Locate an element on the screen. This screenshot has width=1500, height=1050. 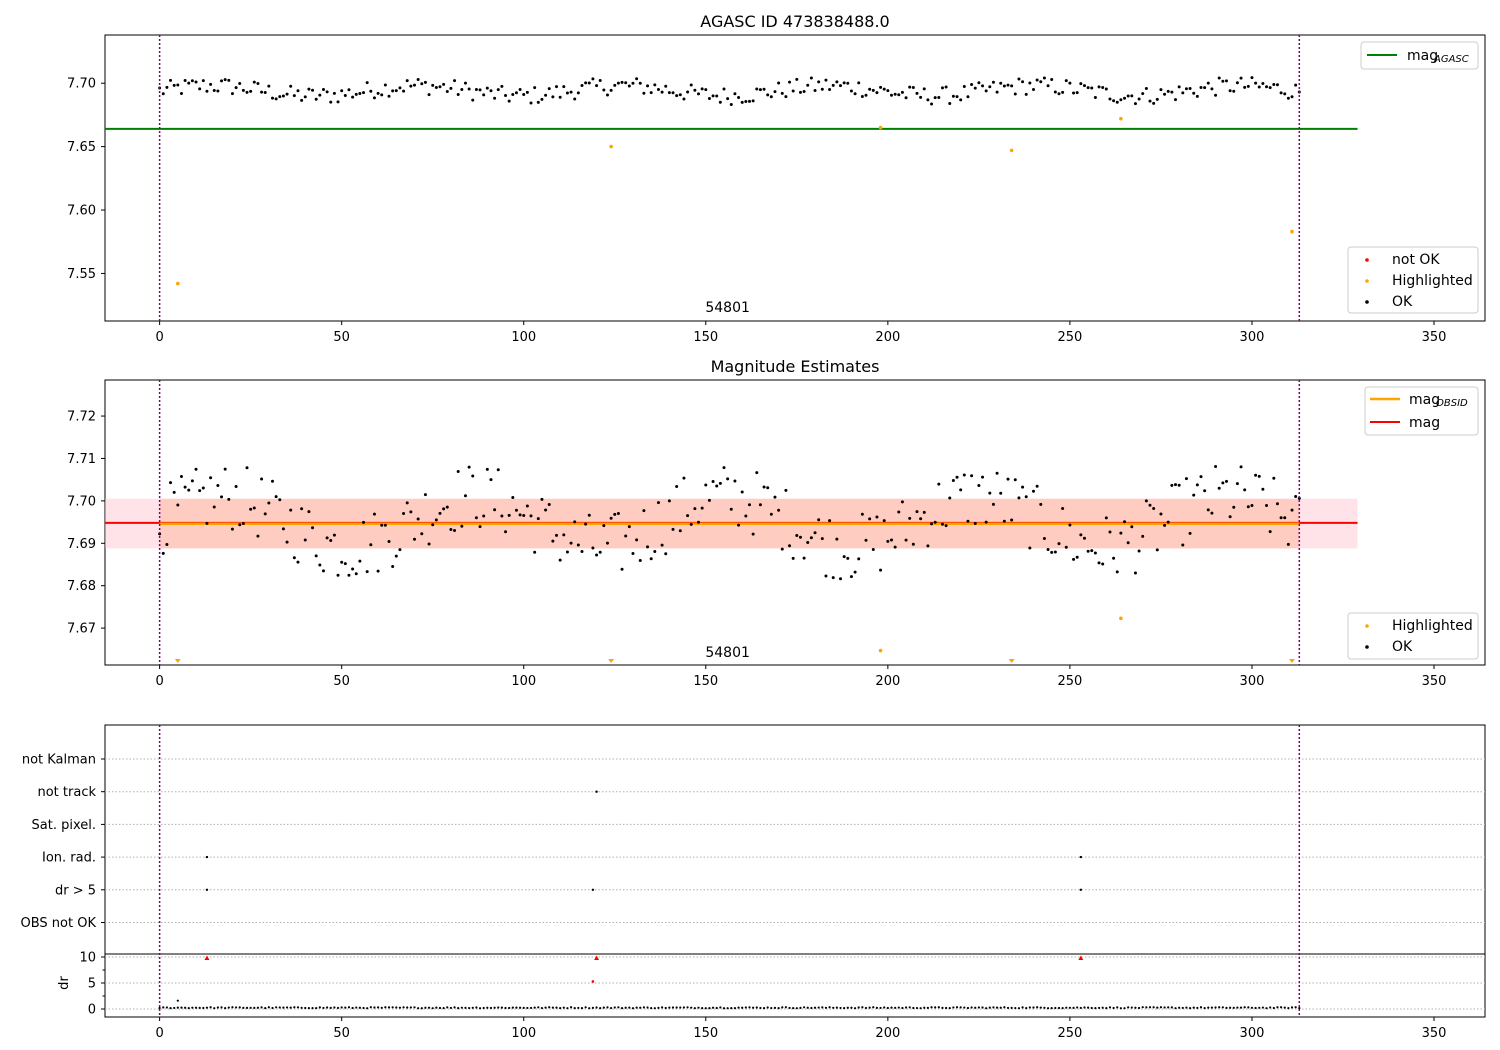
flag-point is located at coordinates (596, 791).